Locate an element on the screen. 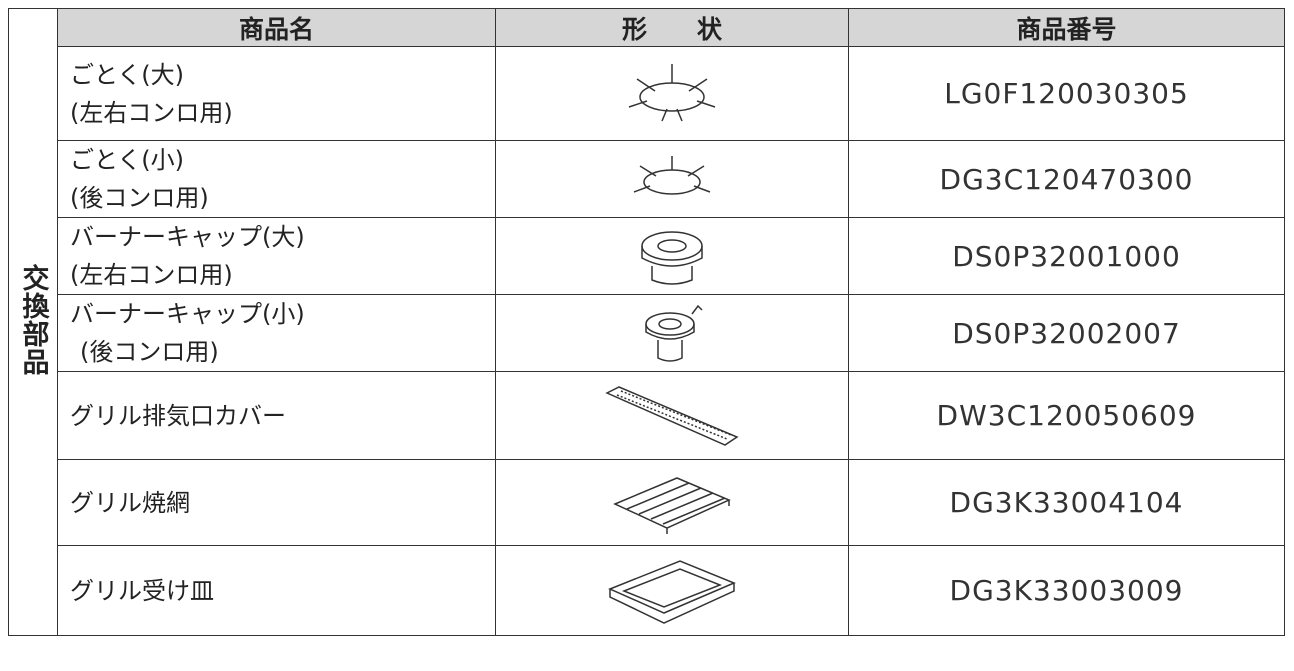 The height and width of the screenshot is (671, 1294). part-number: DG3C120470300 is located at coordinates (1066, 179).